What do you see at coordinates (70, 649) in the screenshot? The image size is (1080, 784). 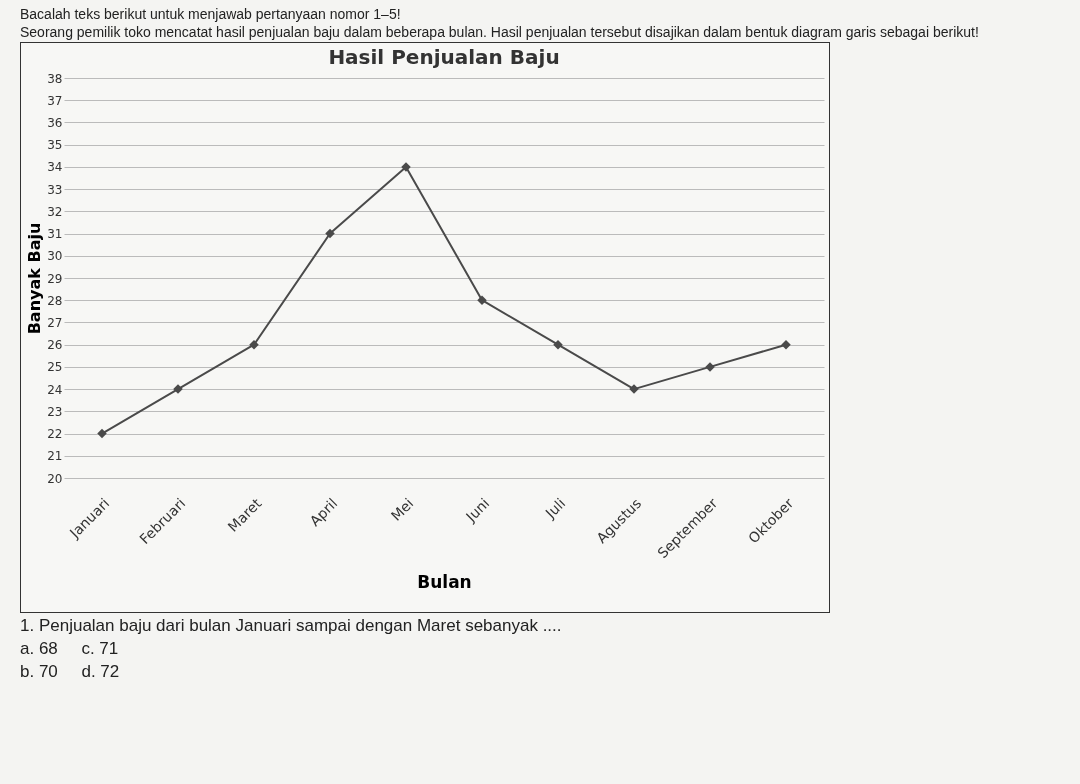 I see `text: a. 68 c. 71` at bounding box center [70, 649].